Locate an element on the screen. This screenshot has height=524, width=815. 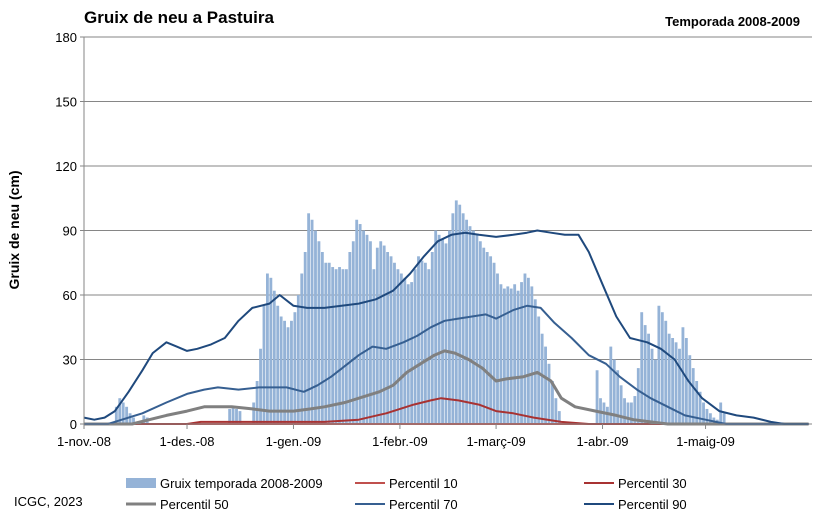
y-tick-labels: 0 30 60 90 120 150 180 is located at coordinates (66, 231).